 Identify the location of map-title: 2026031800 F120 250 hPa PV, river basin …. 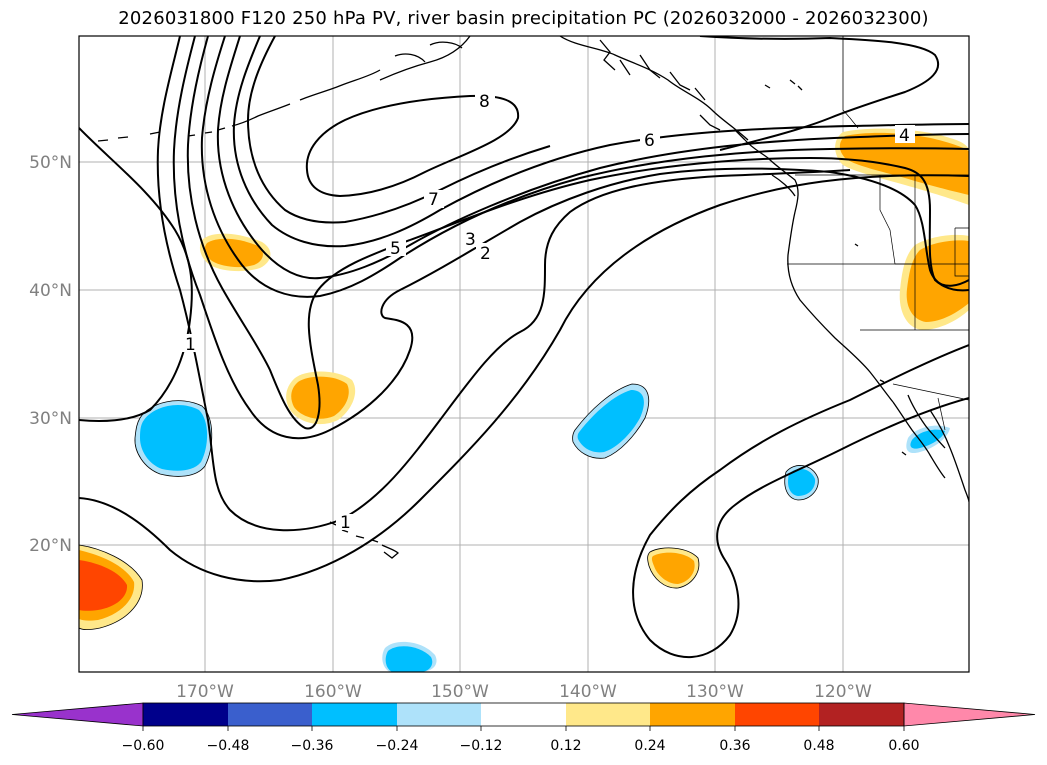
(523, 18).